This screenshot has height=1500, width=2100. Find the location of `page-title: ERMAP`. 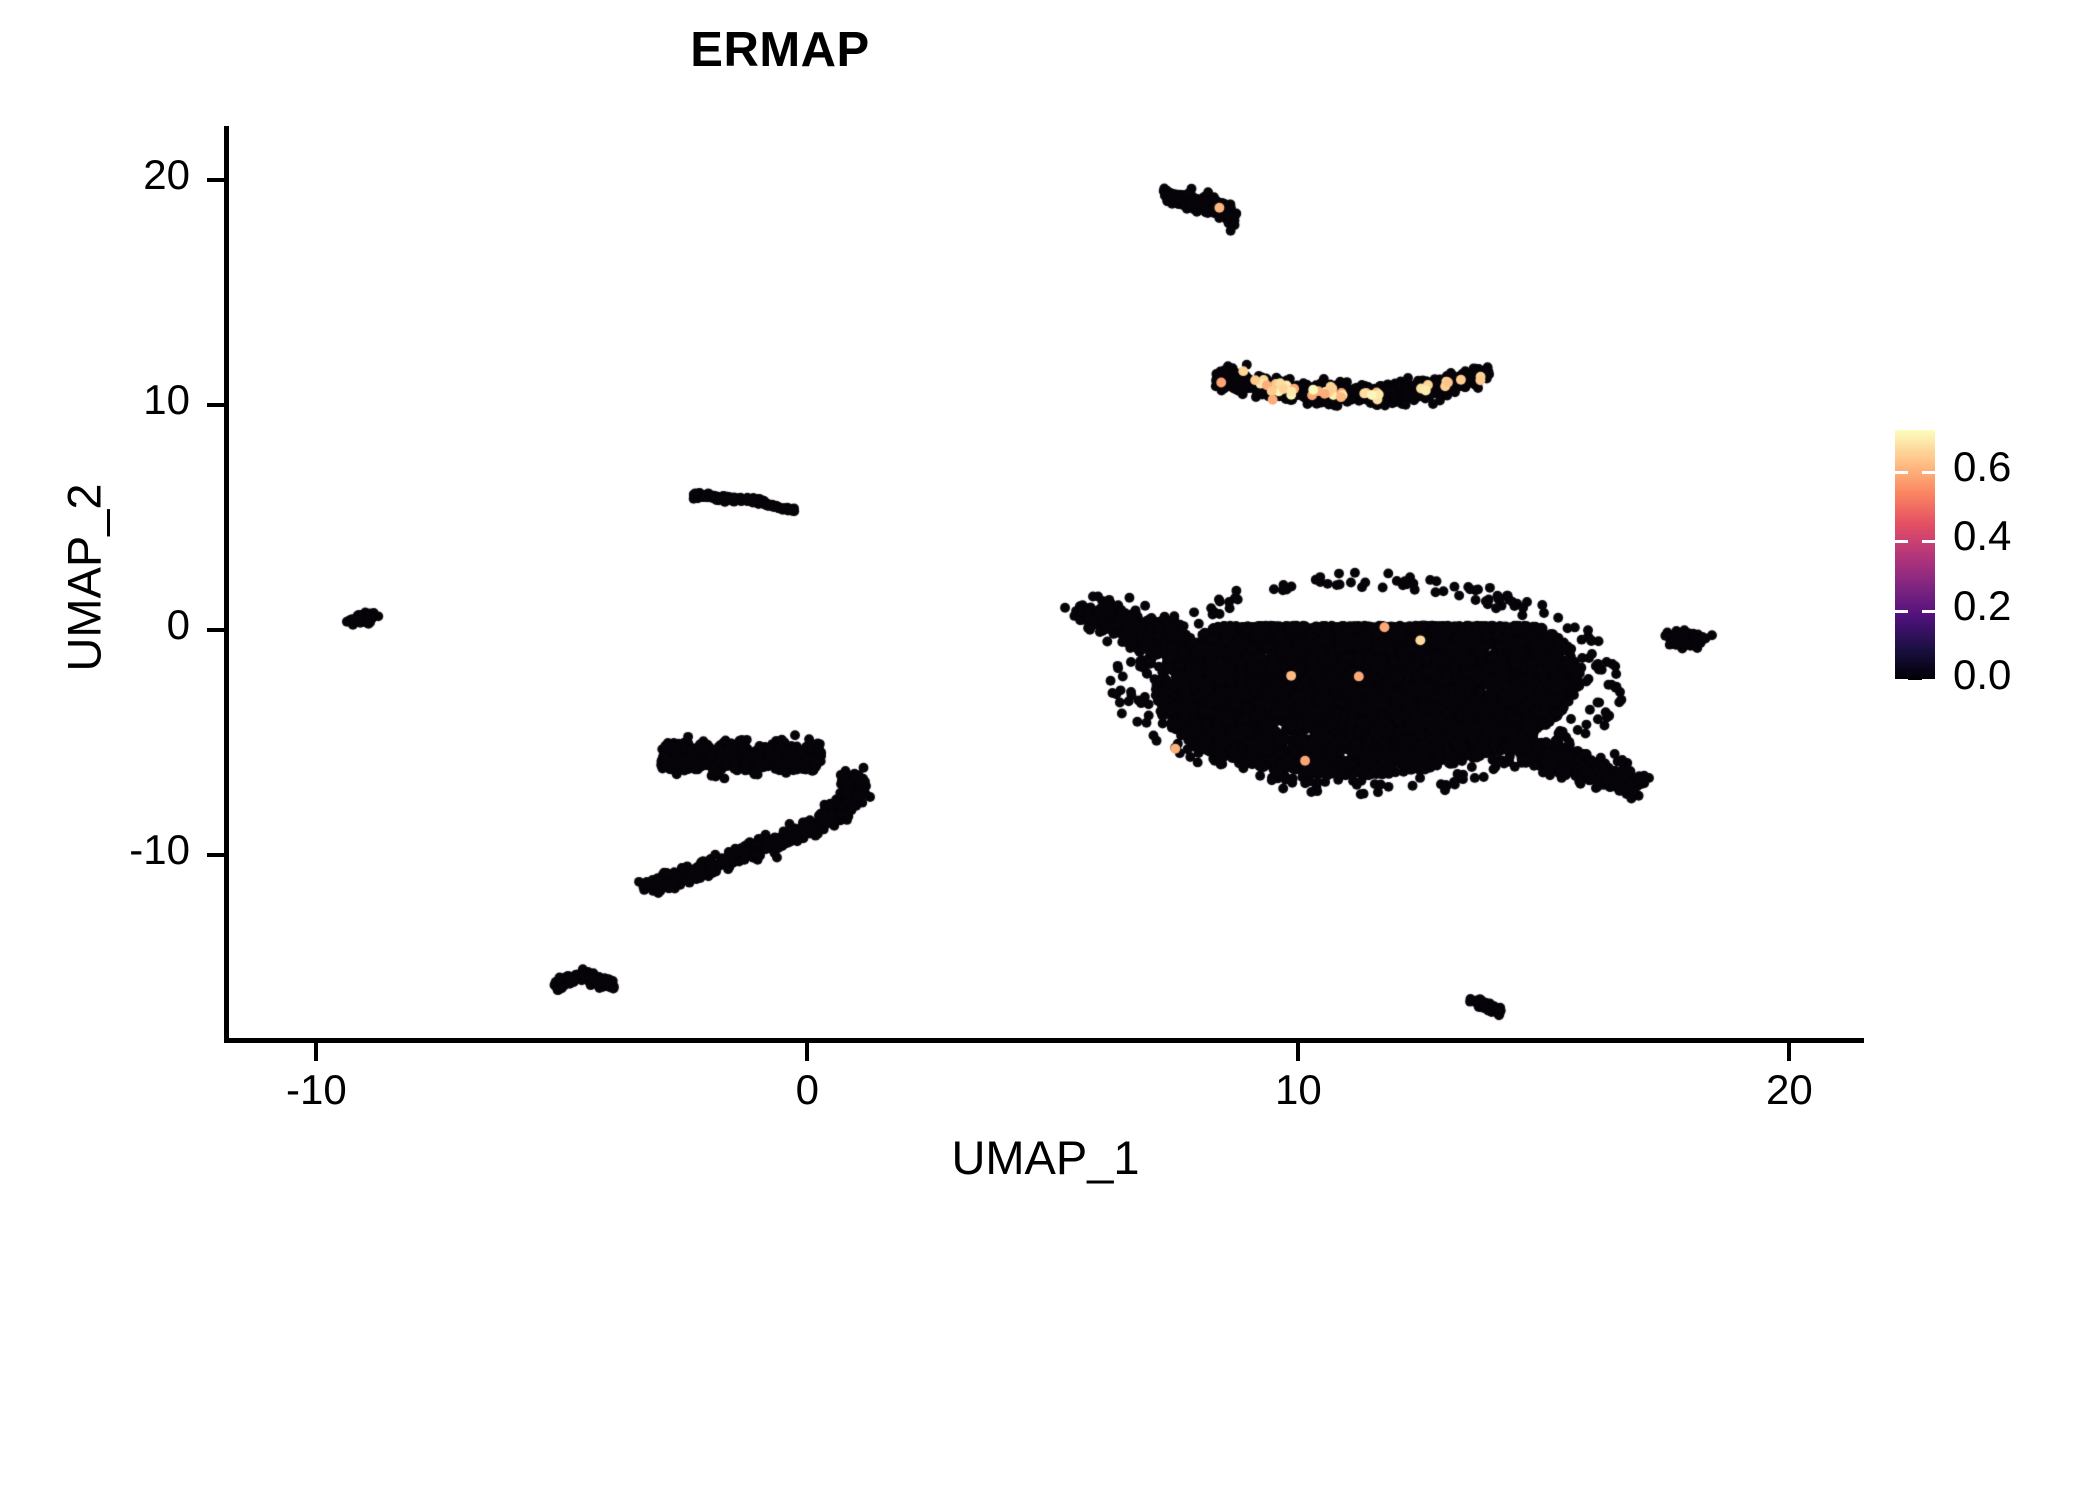

page-title: ERMAP is located at coordinates (780, 50).